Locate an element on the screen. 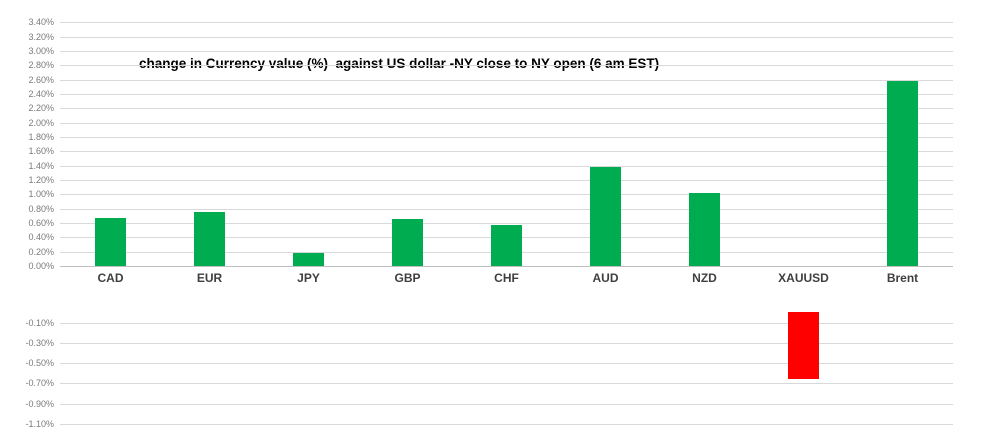  y-axis-tick-label: -0.70% is located at coordinates (39, 383).